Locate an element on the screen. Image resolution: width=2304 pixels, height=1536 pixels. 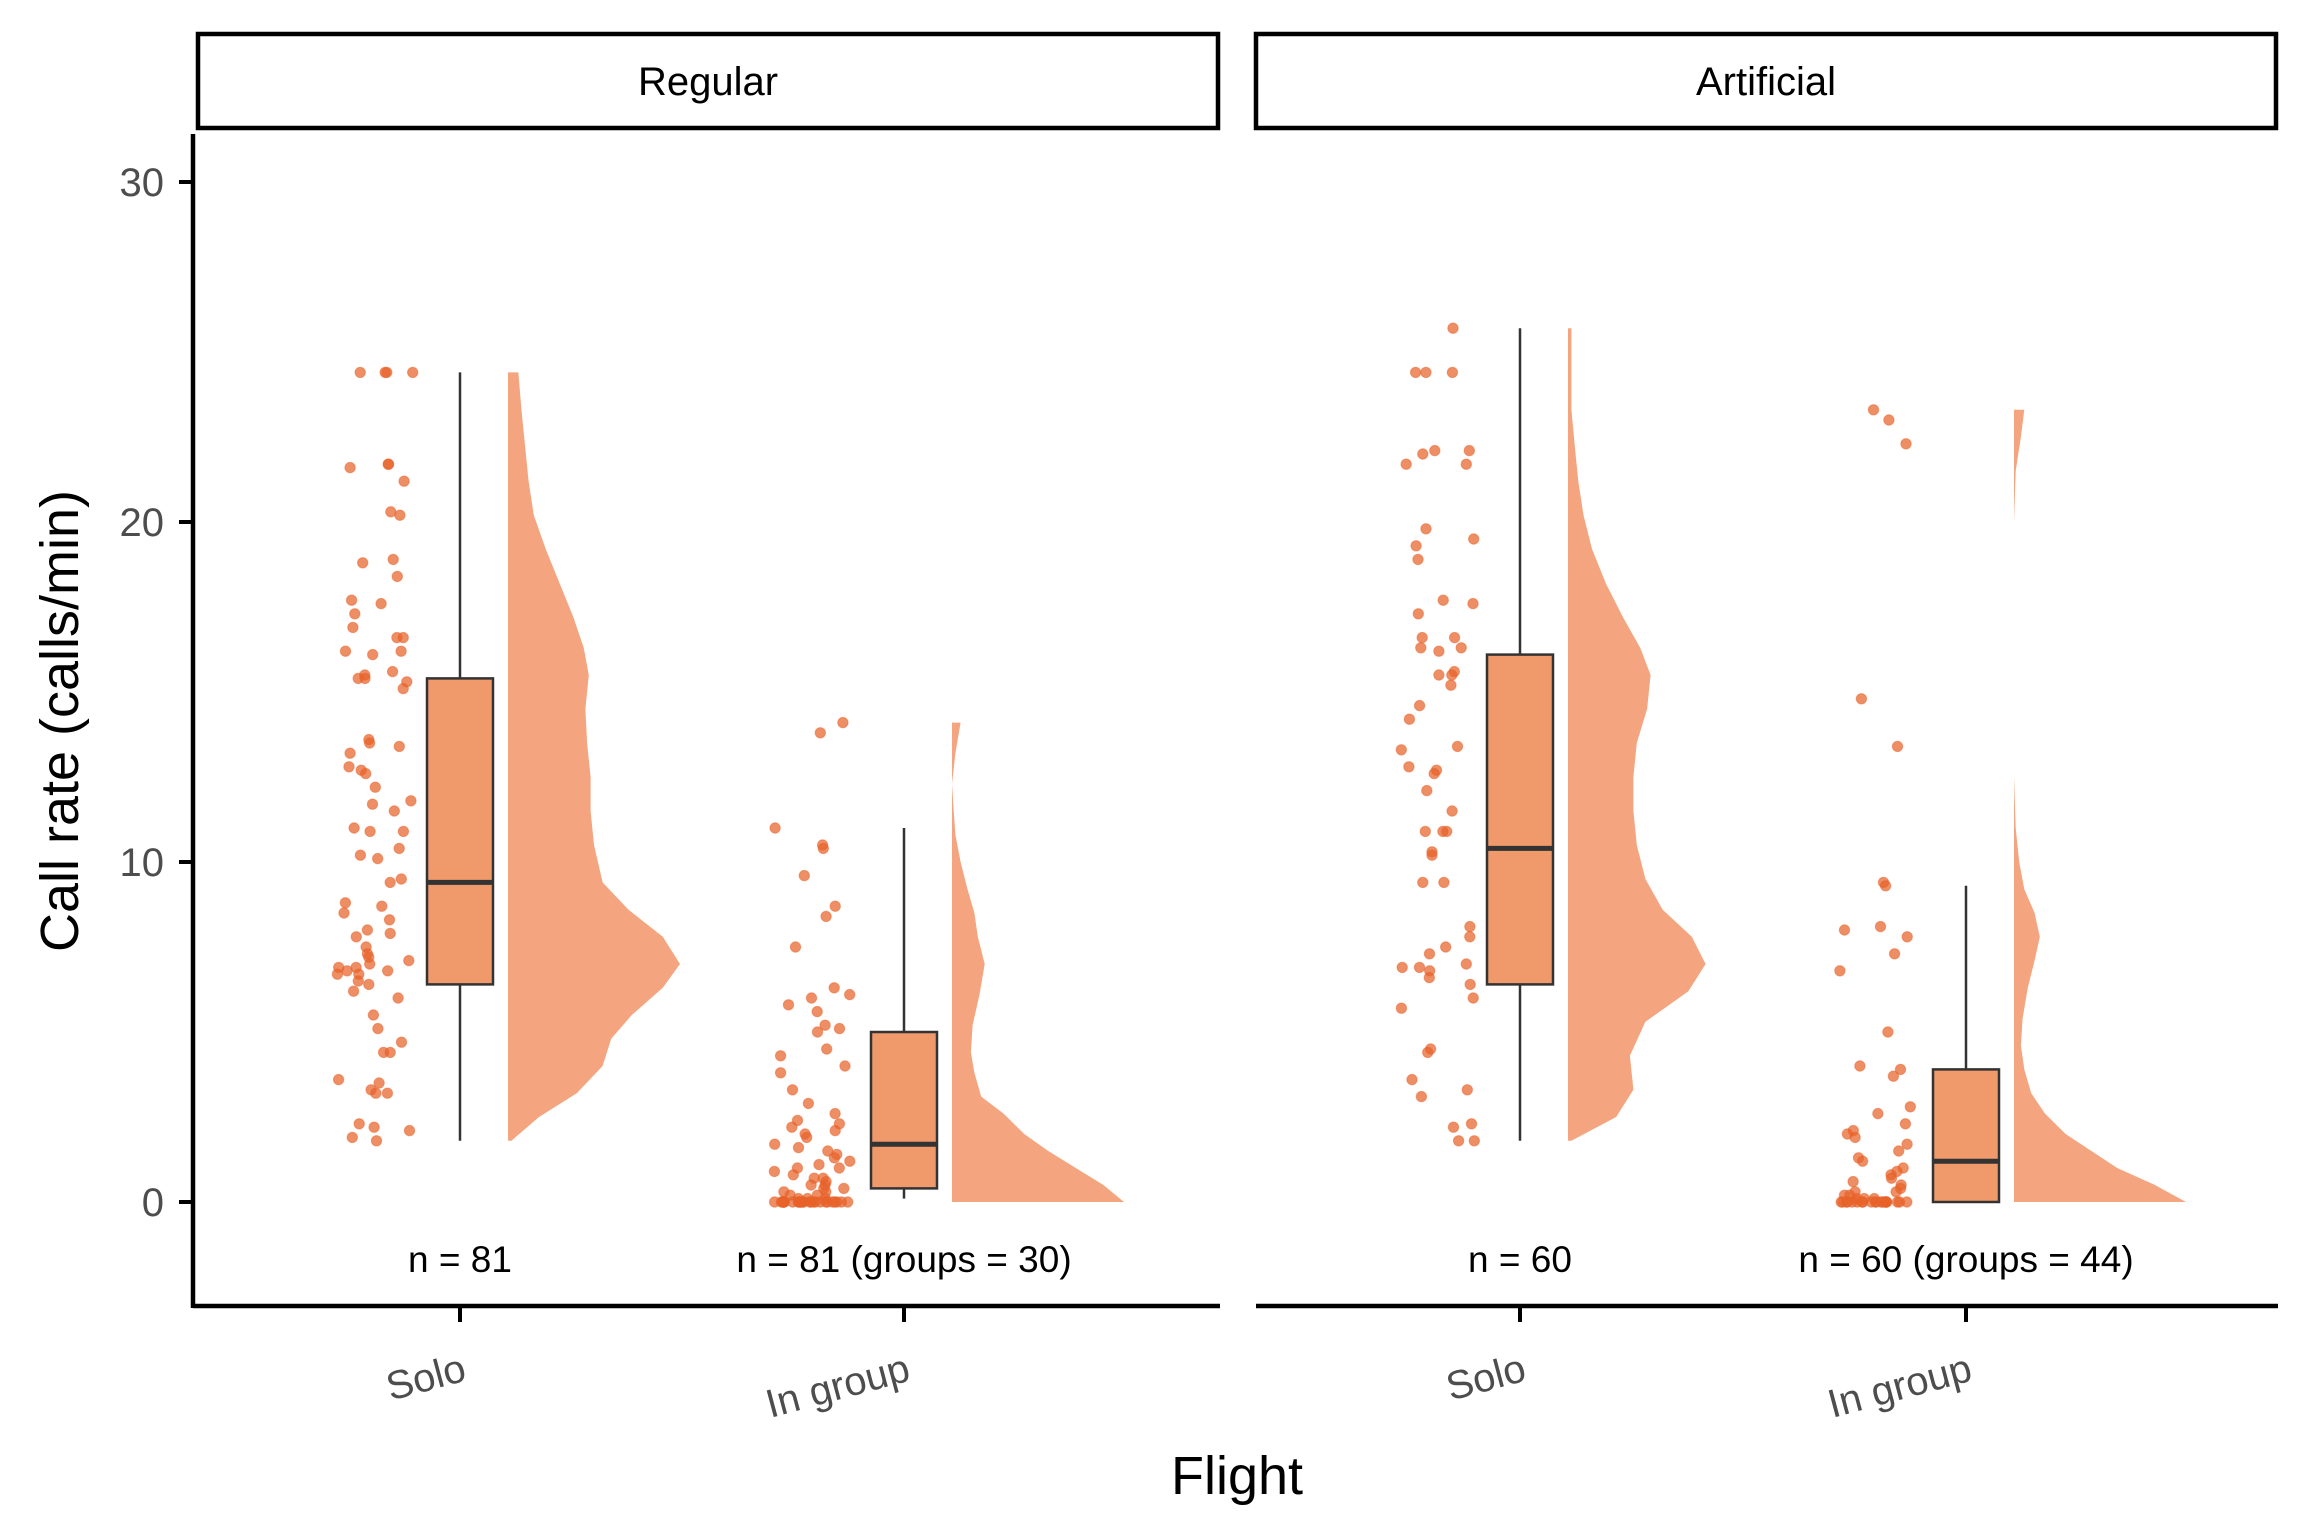
regular-in-group-density is located at coordinates (1038, 962).